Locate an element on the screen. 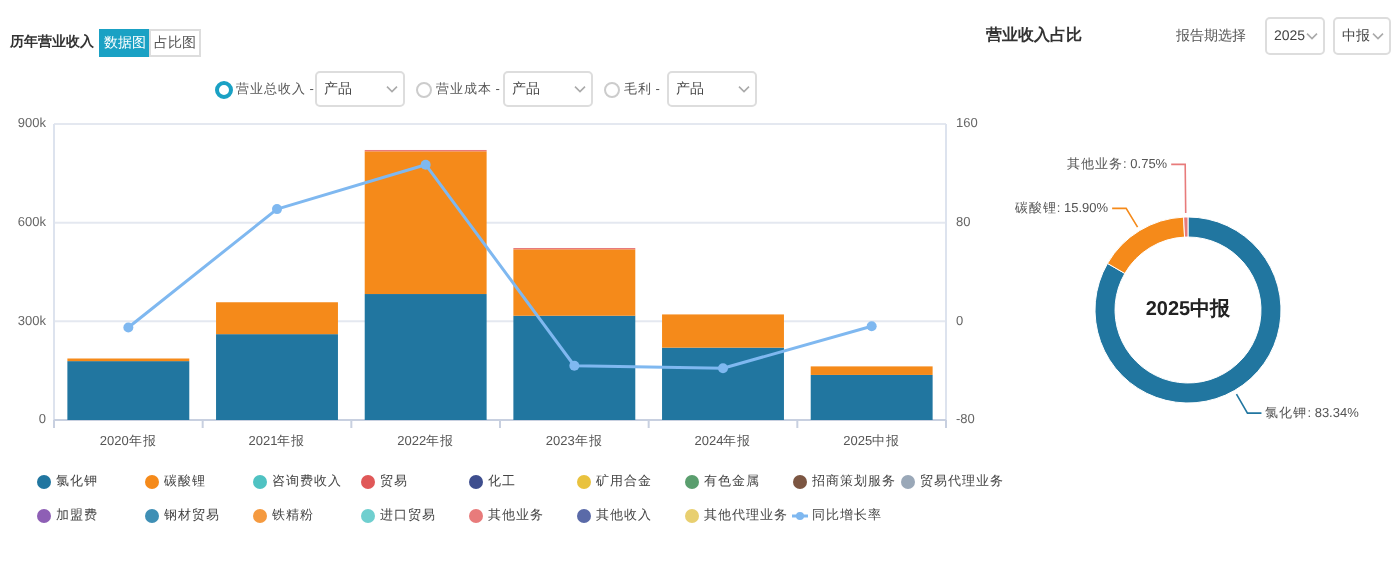 This screenshot has width=1400, height=566. text: 2025中报 is located at coordinates (1189, 309).